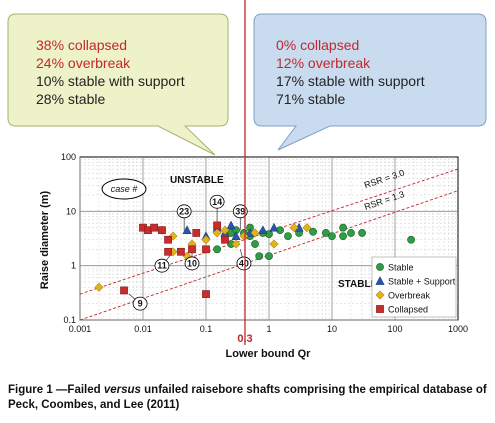 This screenshot has width=495, height=423. What do you see at coordinates (244, 339) in the screenshot?
I see `qr-threshold-label: 0.3` at bounding box center [244, 339].